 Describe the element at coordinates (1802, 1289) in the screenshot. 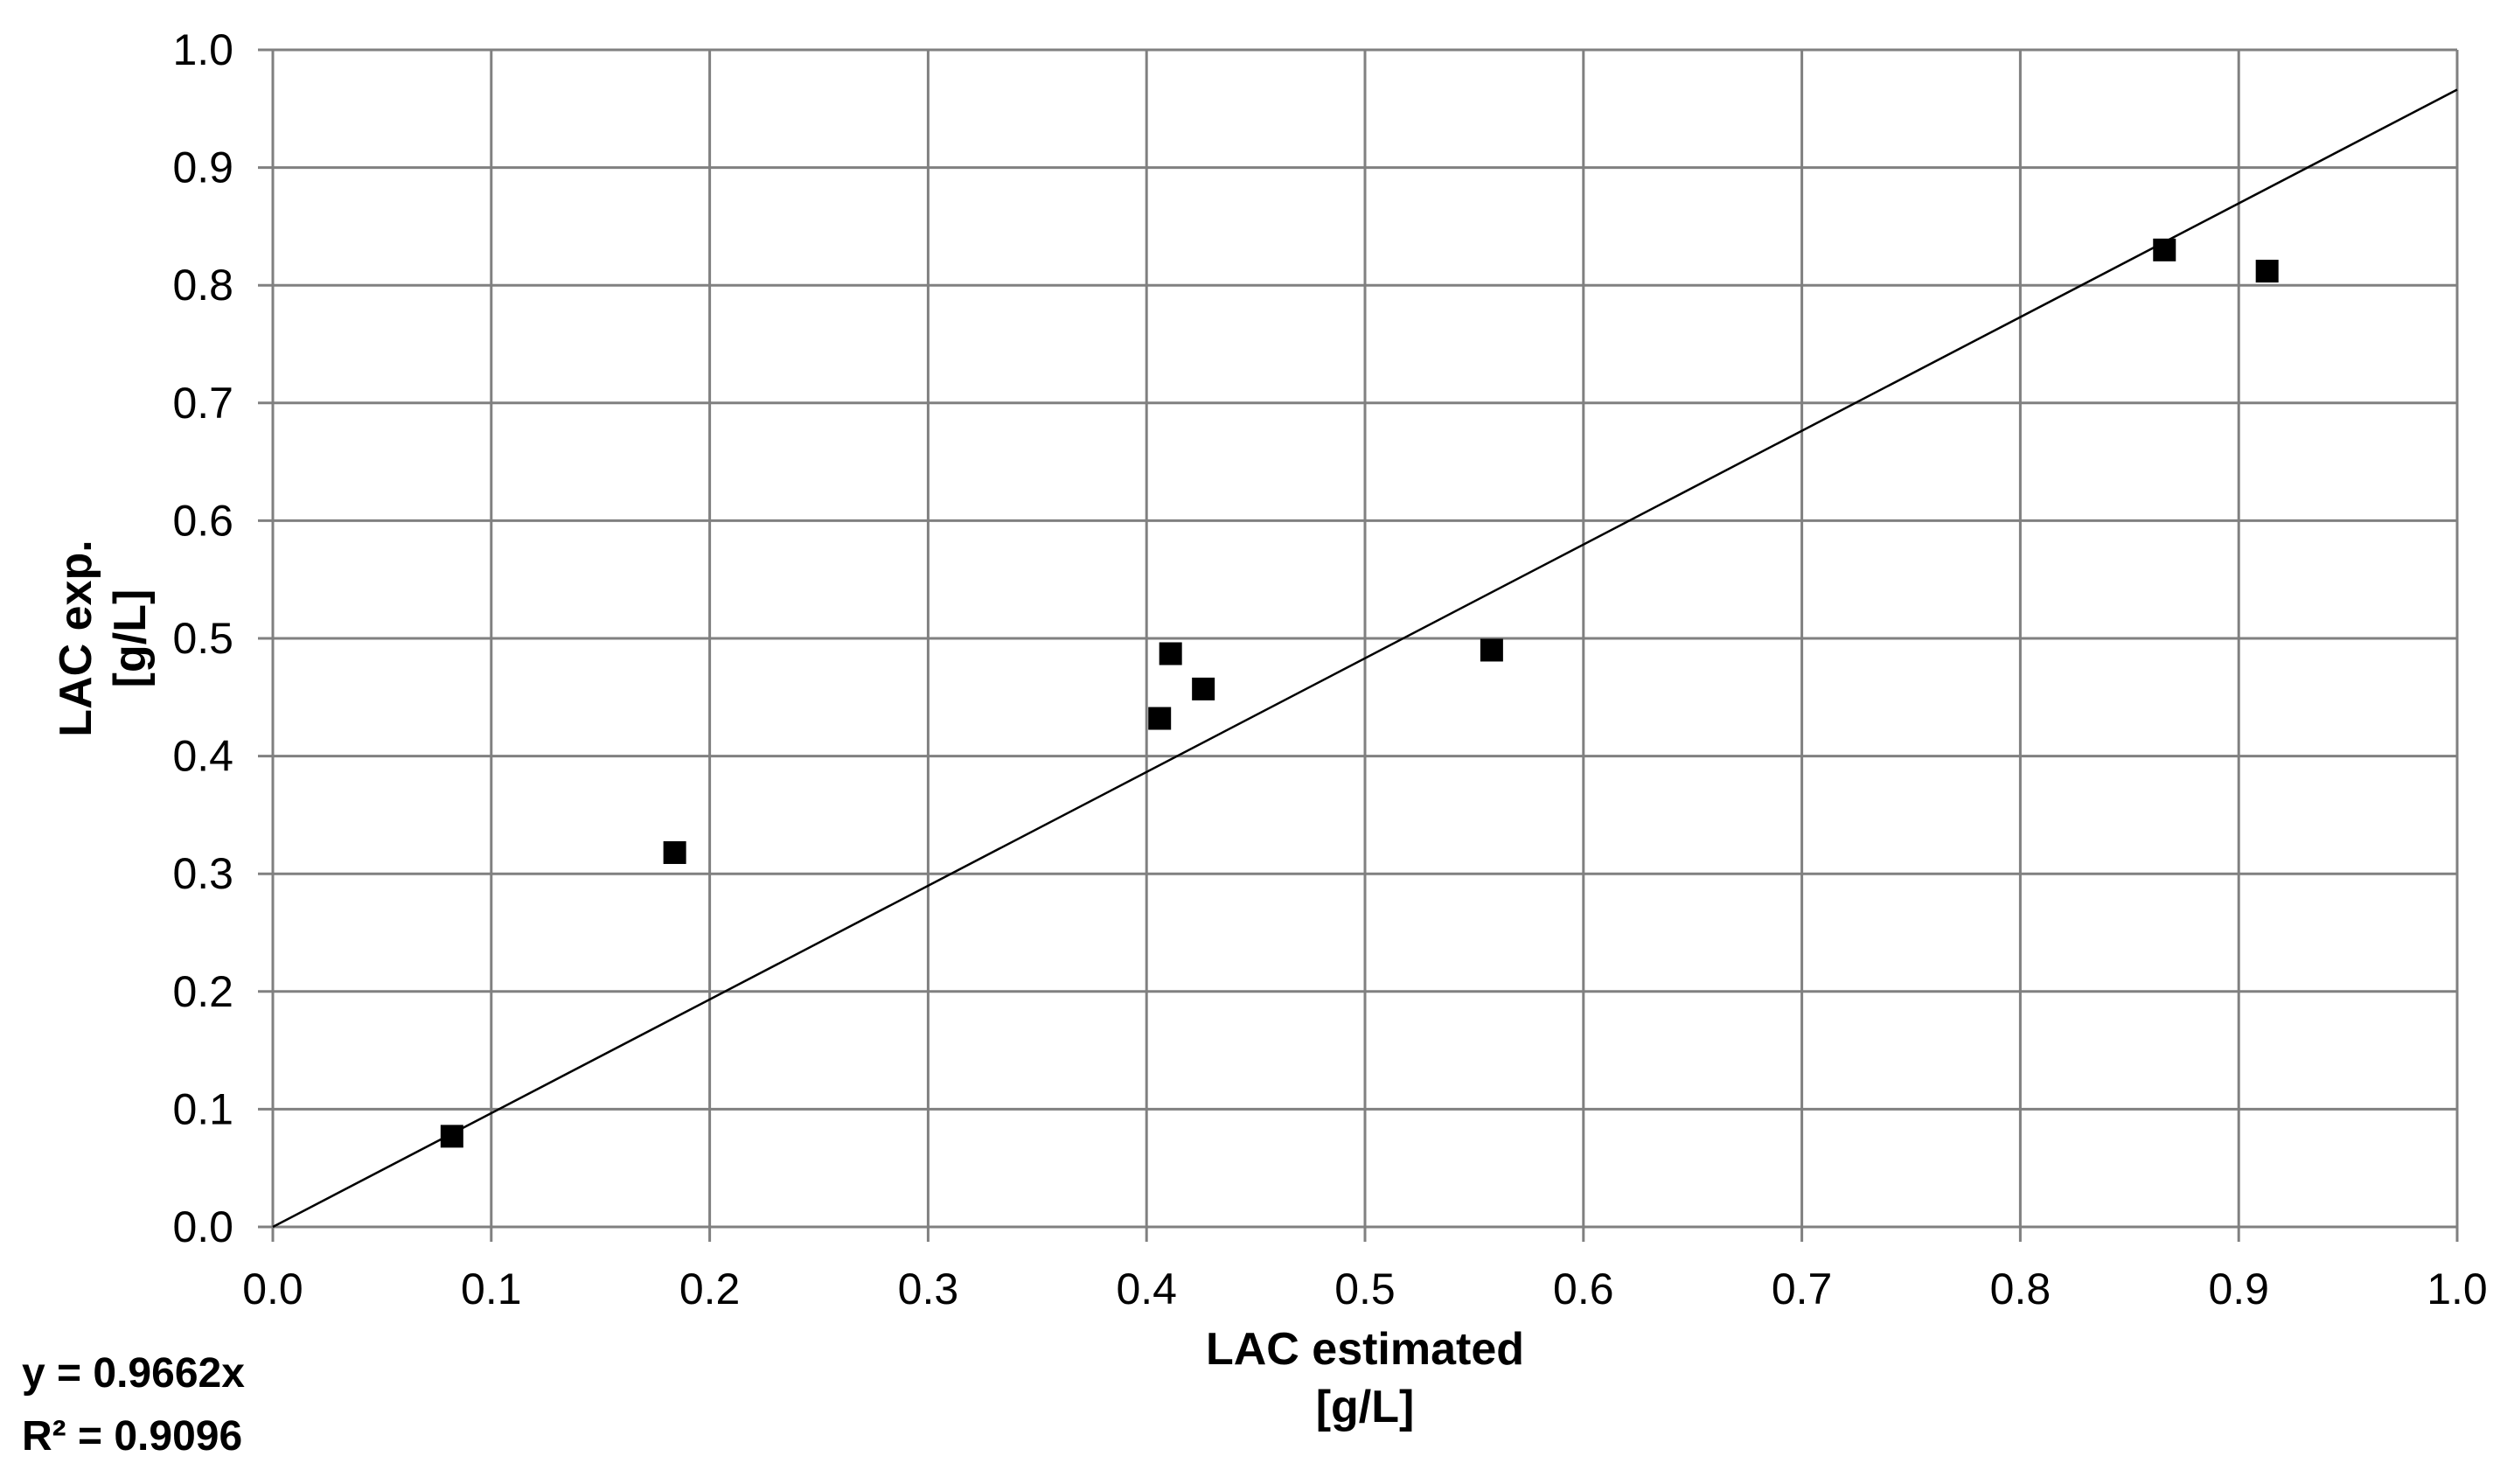

I see `x-tick-label: 0.7` at that location.